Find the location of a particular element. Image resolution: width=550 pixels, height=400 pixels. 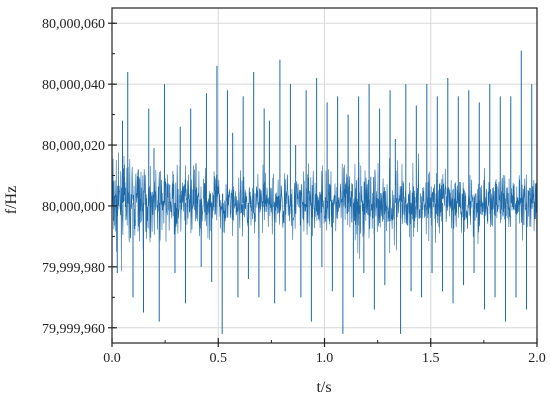

y-tick-label: 80,000,040 is located at coordinates (73, 85).